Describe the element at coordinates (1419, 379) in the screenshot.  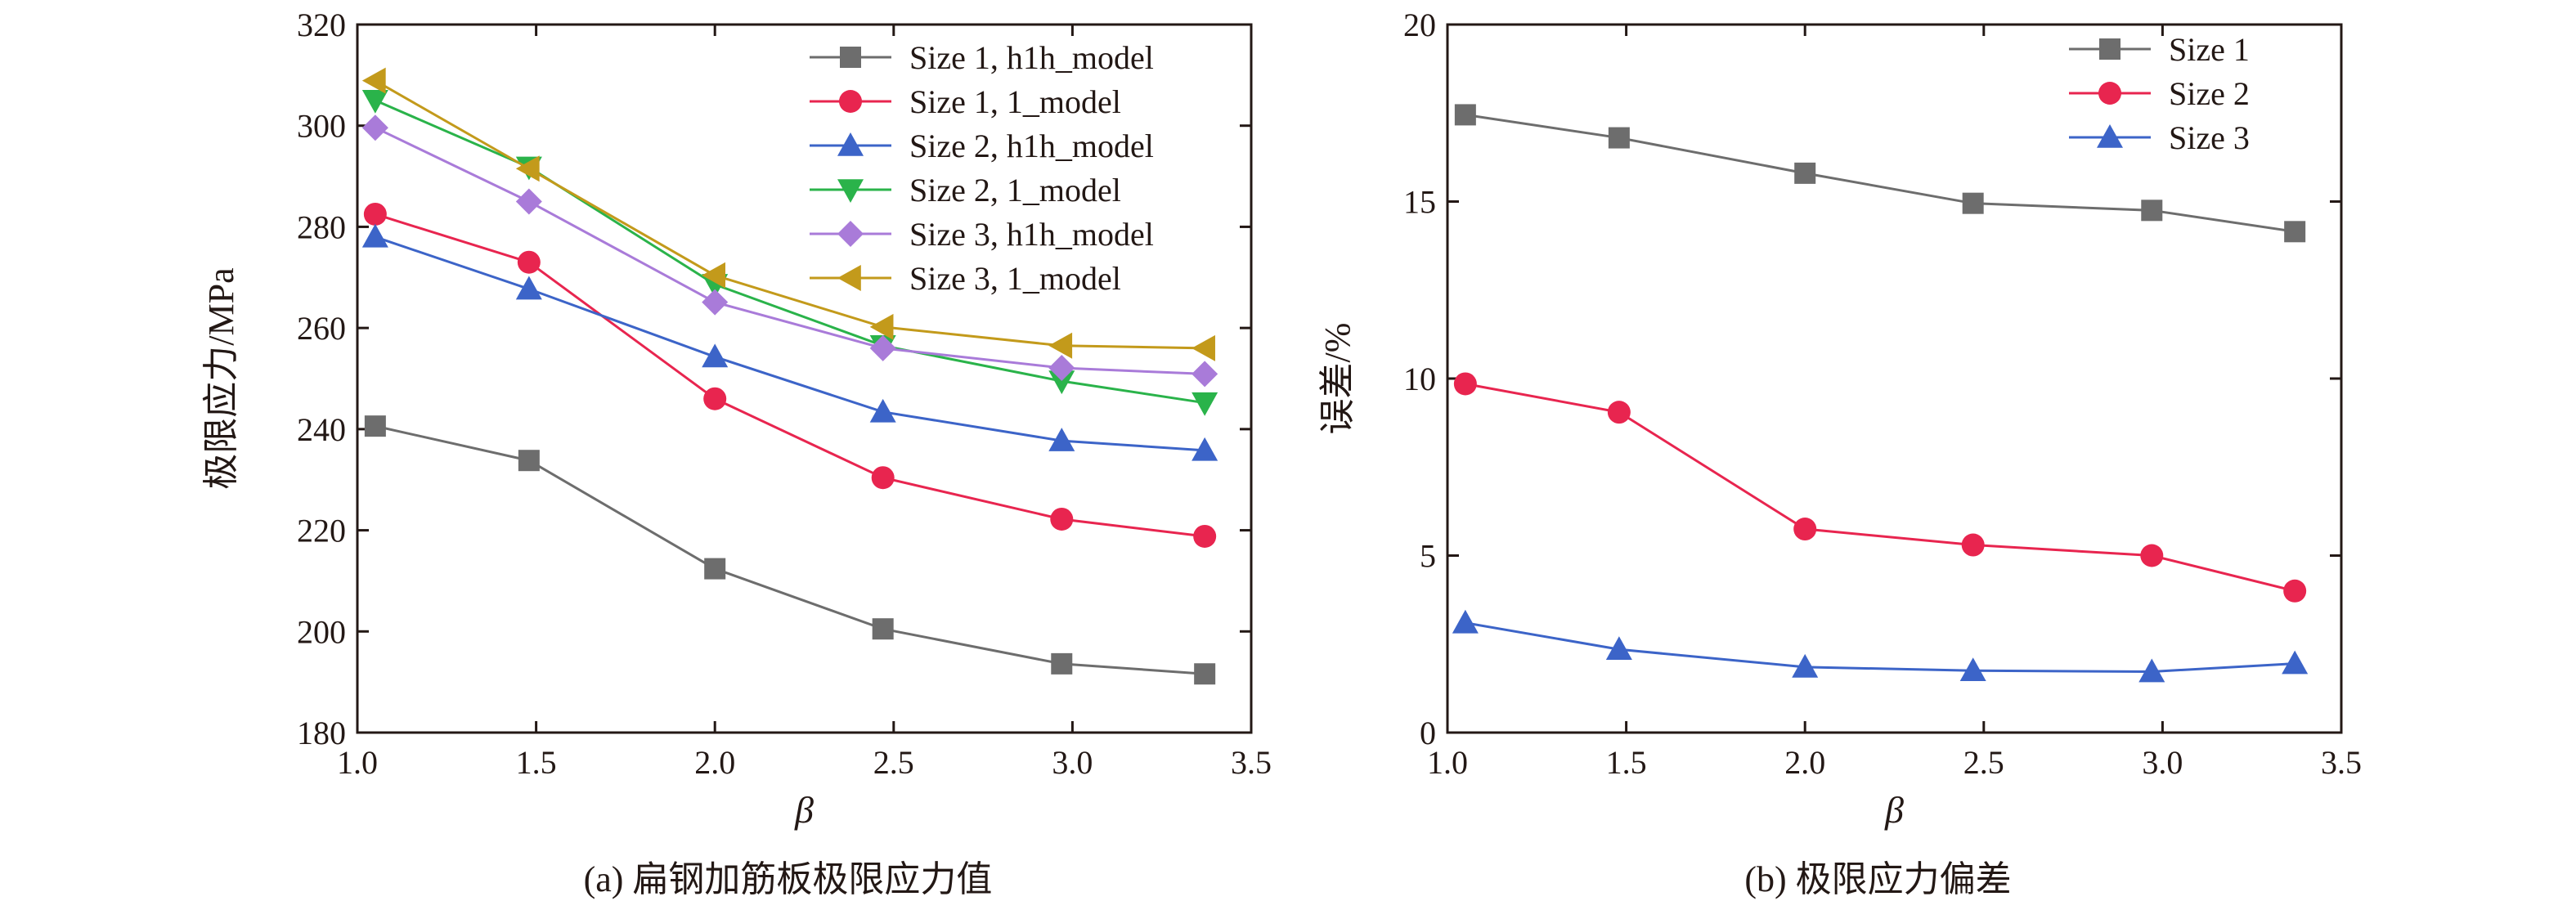
I see `y-tick-label: 10` at that location.